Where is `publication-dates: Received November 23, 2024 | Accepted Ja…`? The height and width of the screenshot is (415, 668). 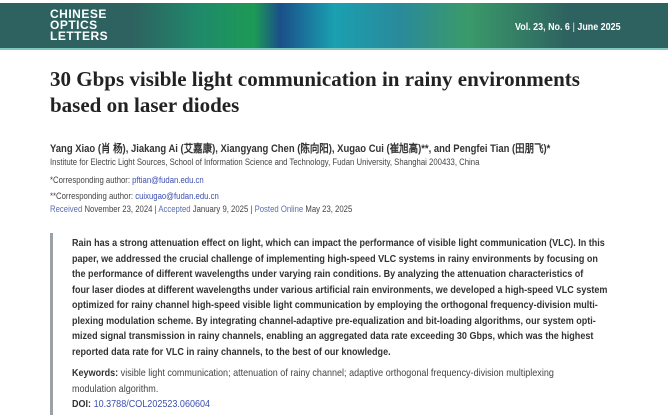 publication-dates: Received November 23, 2024 | Accepted Ja… is located at coordinates (201, 209).